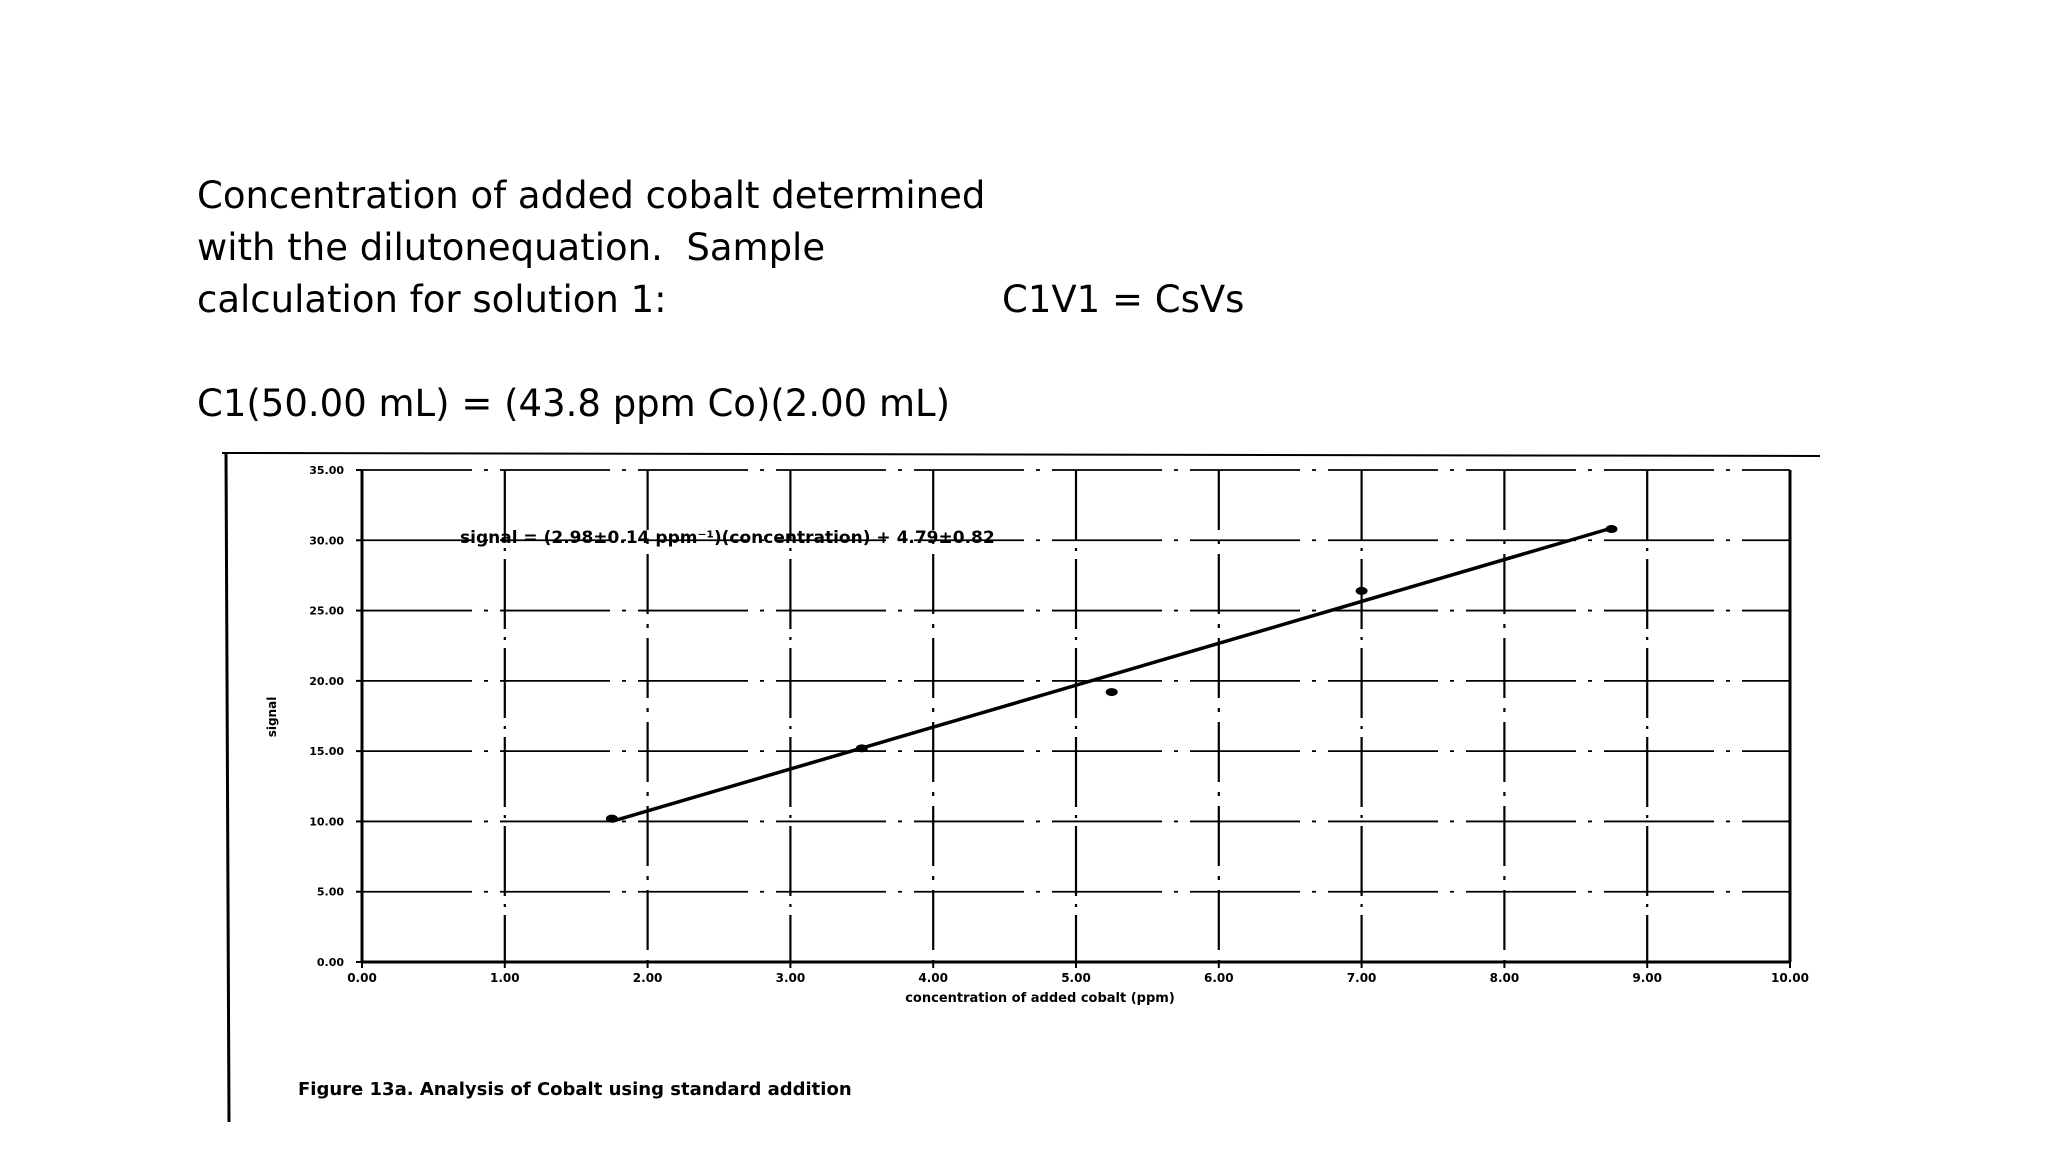 This screenshot has height=1152, width=2048. Describe the element at coordinates (1021, 454) in the screenshot. I see `frame-top-line` at that location.